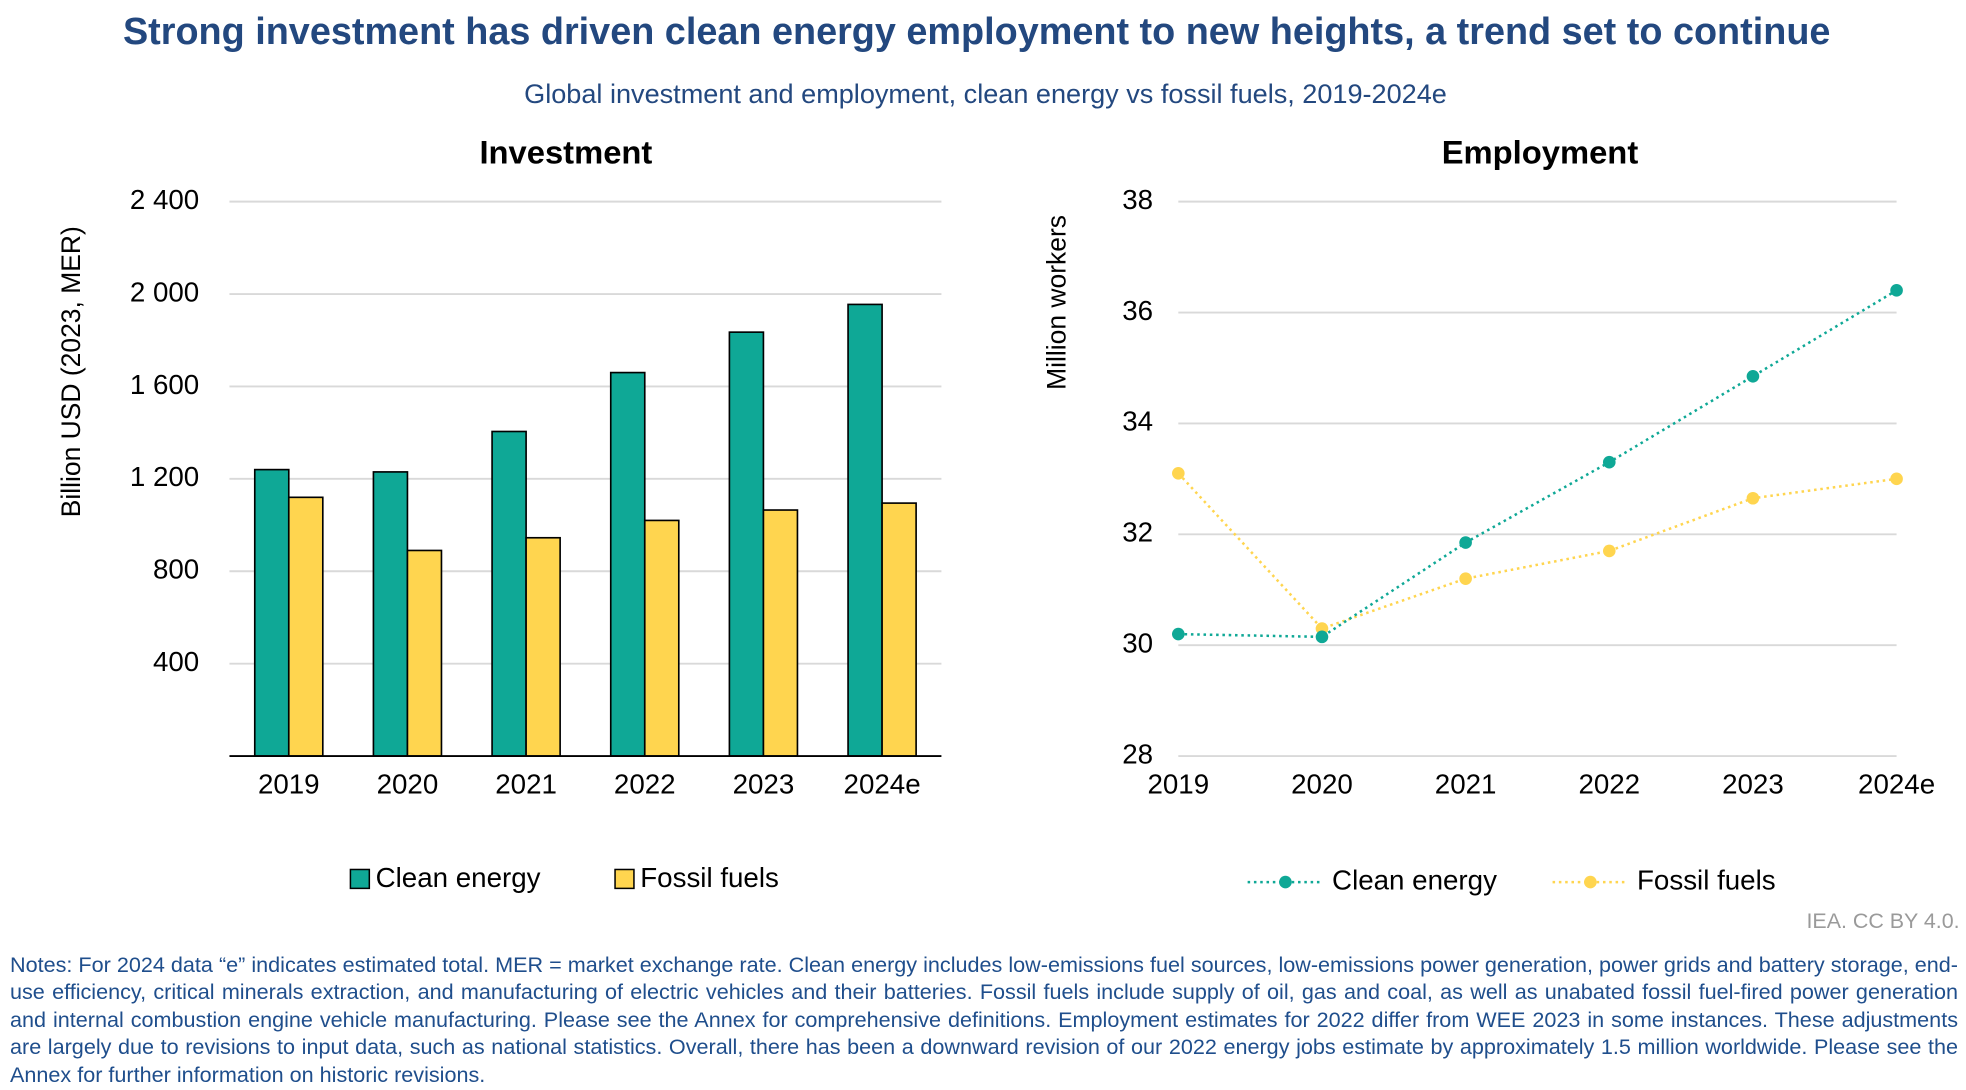  What do you see at coordinates (176, 661) in the screenshot?
I see `y-tick-label: 400` at bounding box center [176, 661].